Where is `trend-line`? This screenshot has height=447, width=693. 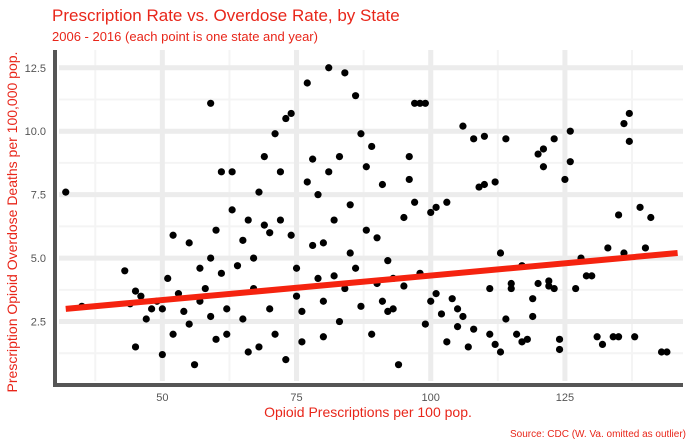 trend-line is located at coordinates (371, 281).